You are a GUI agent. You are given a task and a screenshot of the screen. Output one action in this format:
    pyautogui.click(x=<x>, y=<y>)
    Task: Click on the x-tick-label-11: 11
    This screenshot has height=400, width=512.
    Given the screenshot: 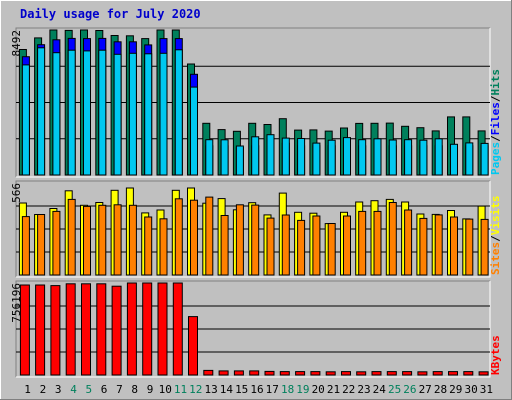 What is the action you would take?
    pyautogui.click(x=180, y=389)
    